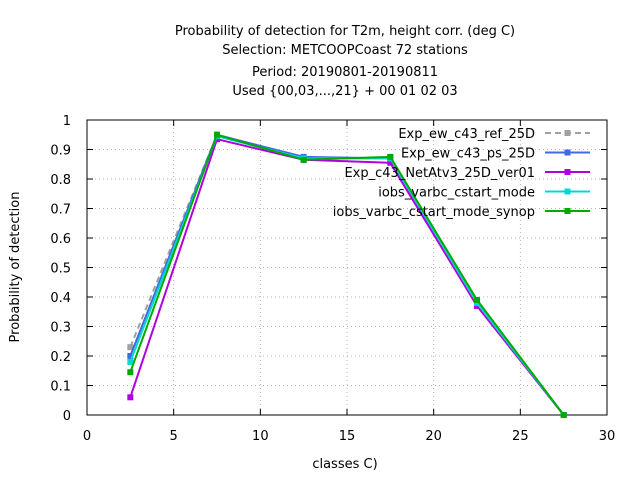 The width and height of the screenshot is (640, 484). What do you see at coordinates (87, 436) in the screenshot?
I see `x-tick-label: 0` at bounding box center [87, 436].